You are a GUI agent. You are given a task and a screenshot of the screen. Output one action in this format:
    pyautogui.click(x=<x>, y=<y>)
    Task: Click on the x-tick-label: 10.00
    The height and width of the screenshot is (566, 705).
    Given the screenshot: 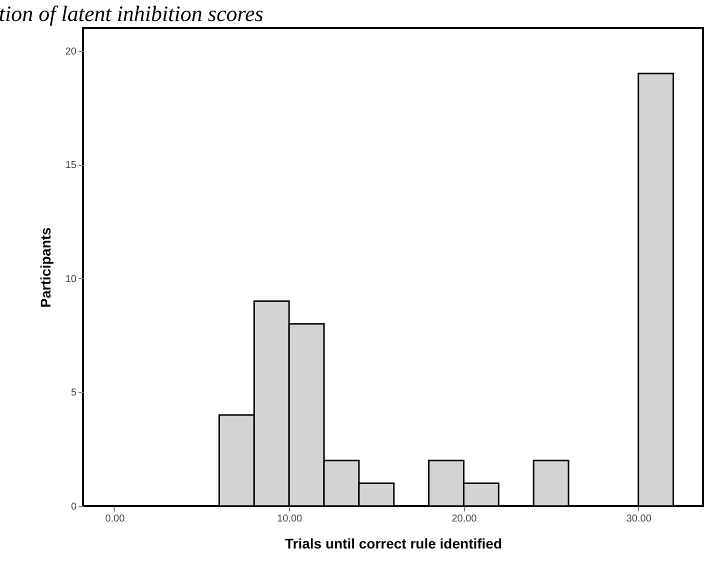 What is the action you would take?
    pyautogui.click(x=290, y=519)
    